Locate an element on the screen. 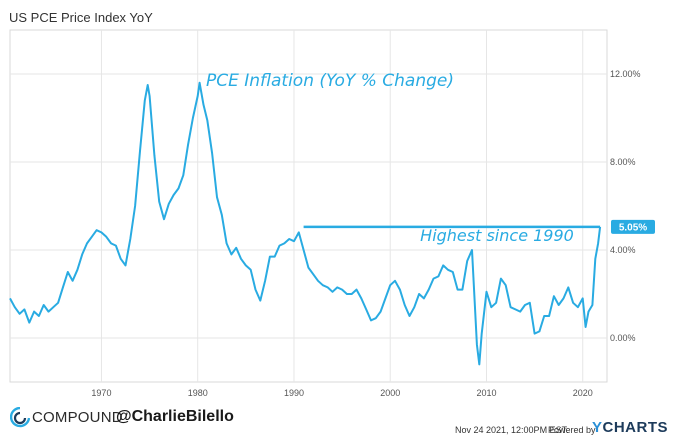  ycharts-logo: YCHARTS is located at coordinates (630, 427).